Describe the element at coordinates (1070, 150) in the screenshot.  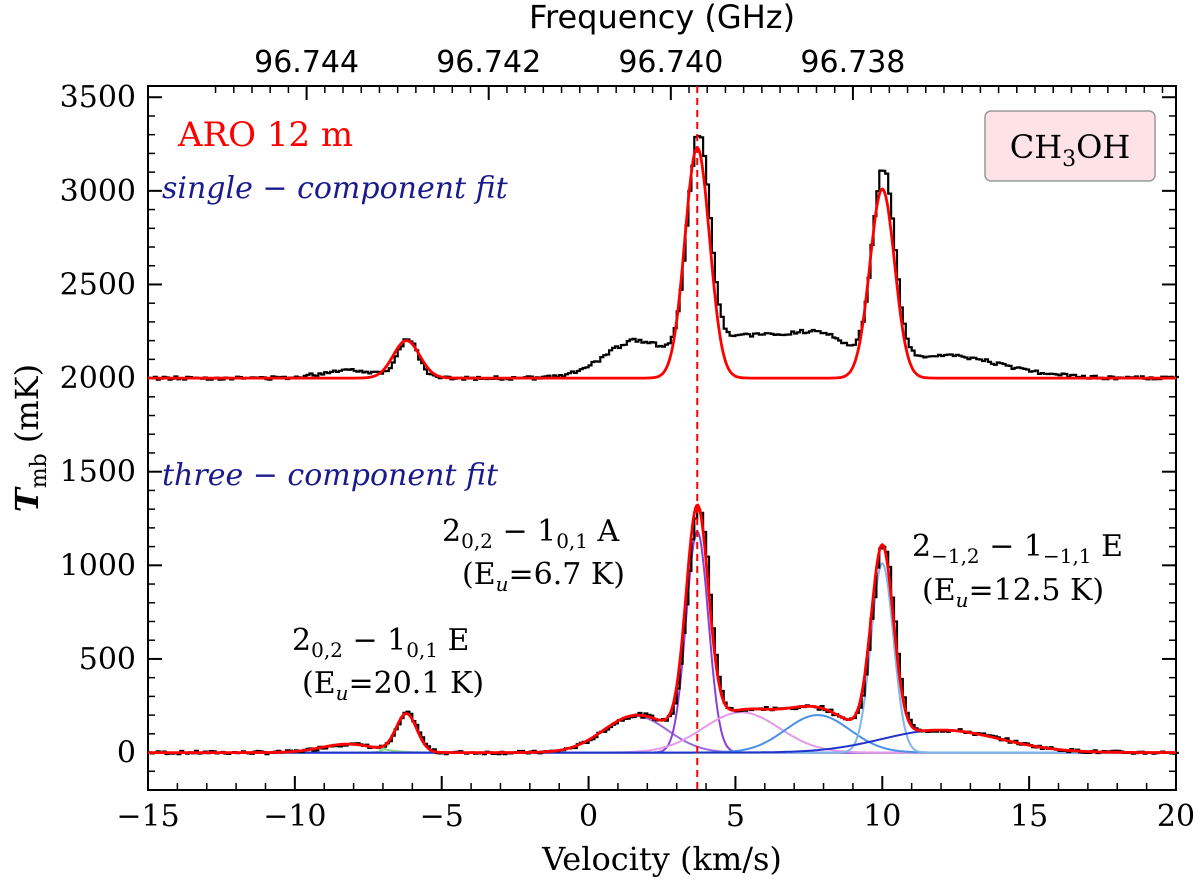
I see `species-label: CH3OH` at that location.